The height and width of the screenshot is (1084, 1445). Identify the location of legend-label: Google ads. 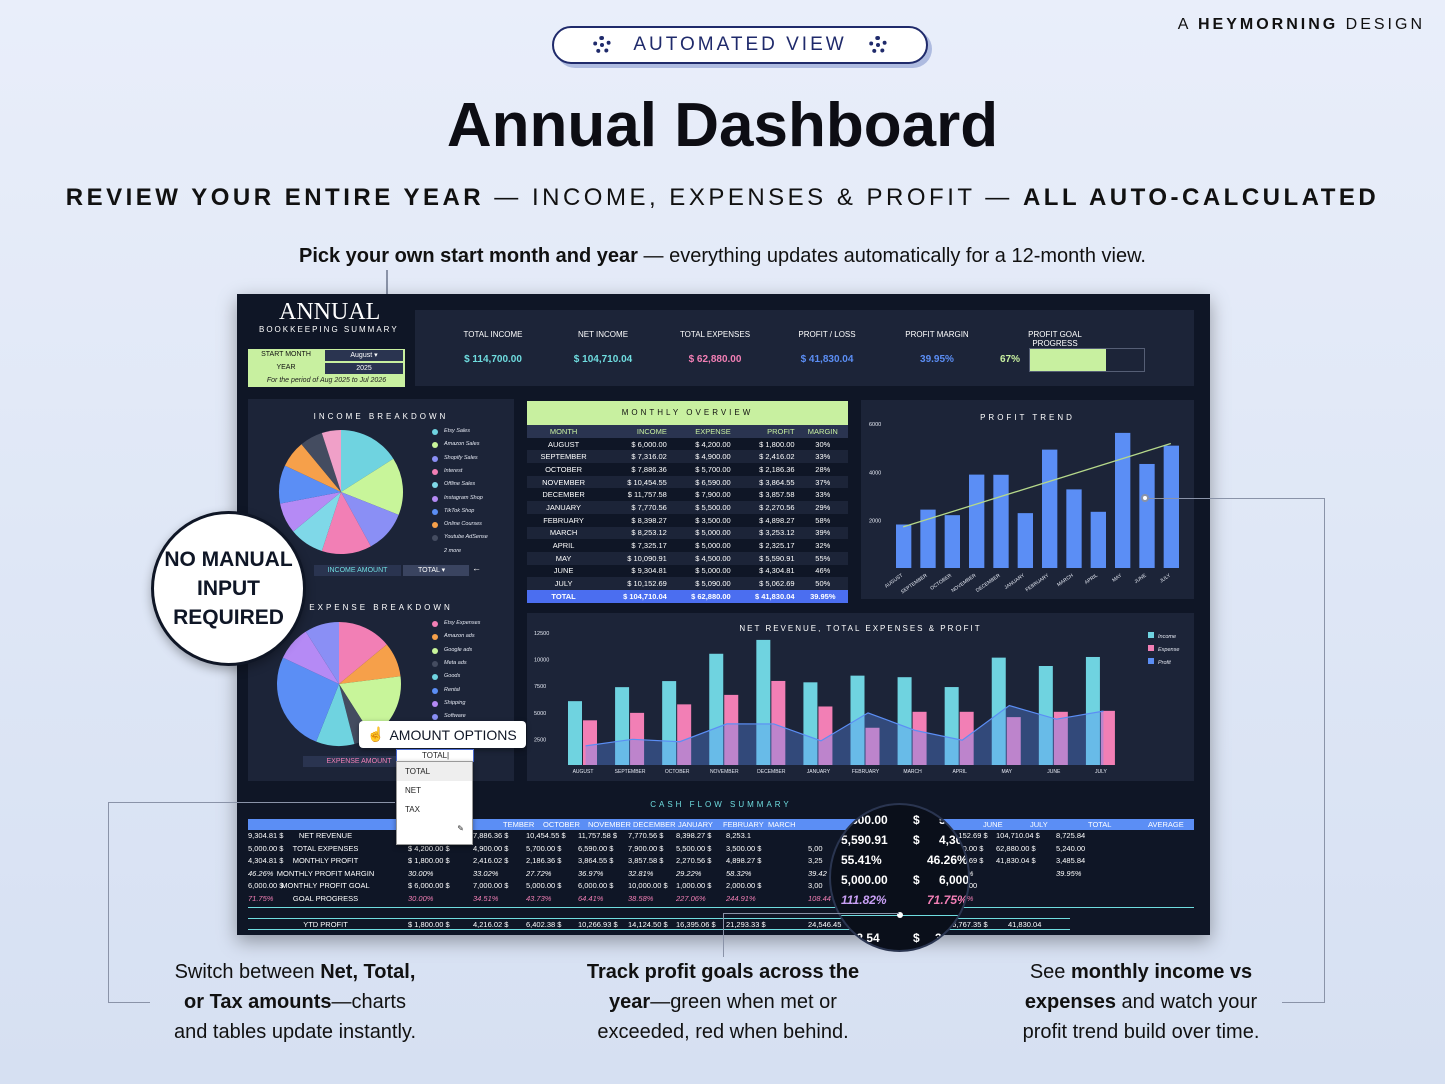
(458, 649).